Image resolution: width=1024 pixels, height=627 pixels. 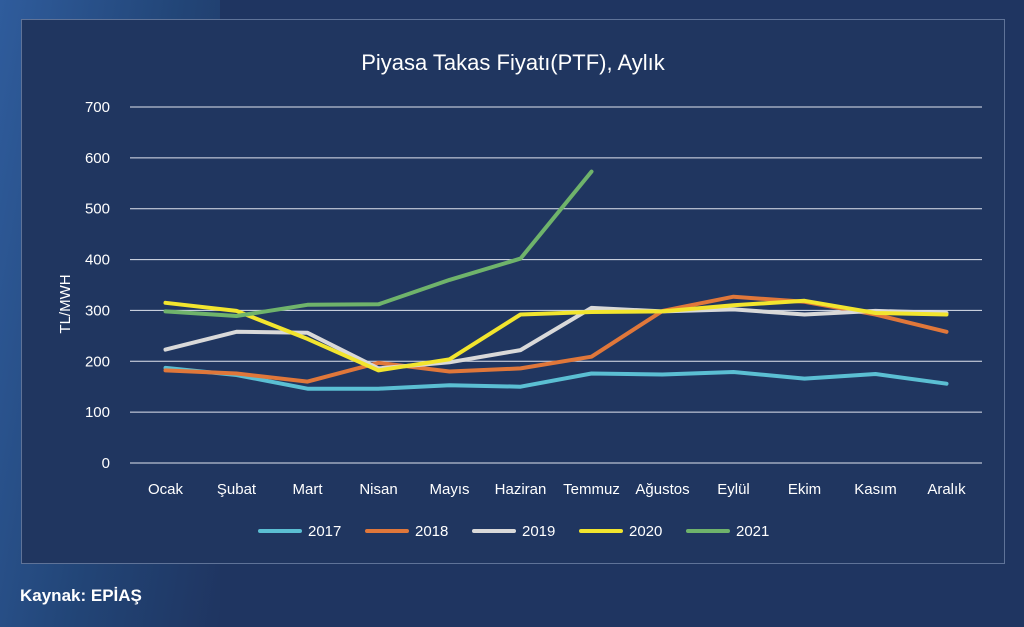 I want to click on x-tick-label: Şubat, so click(x=237, y=489).